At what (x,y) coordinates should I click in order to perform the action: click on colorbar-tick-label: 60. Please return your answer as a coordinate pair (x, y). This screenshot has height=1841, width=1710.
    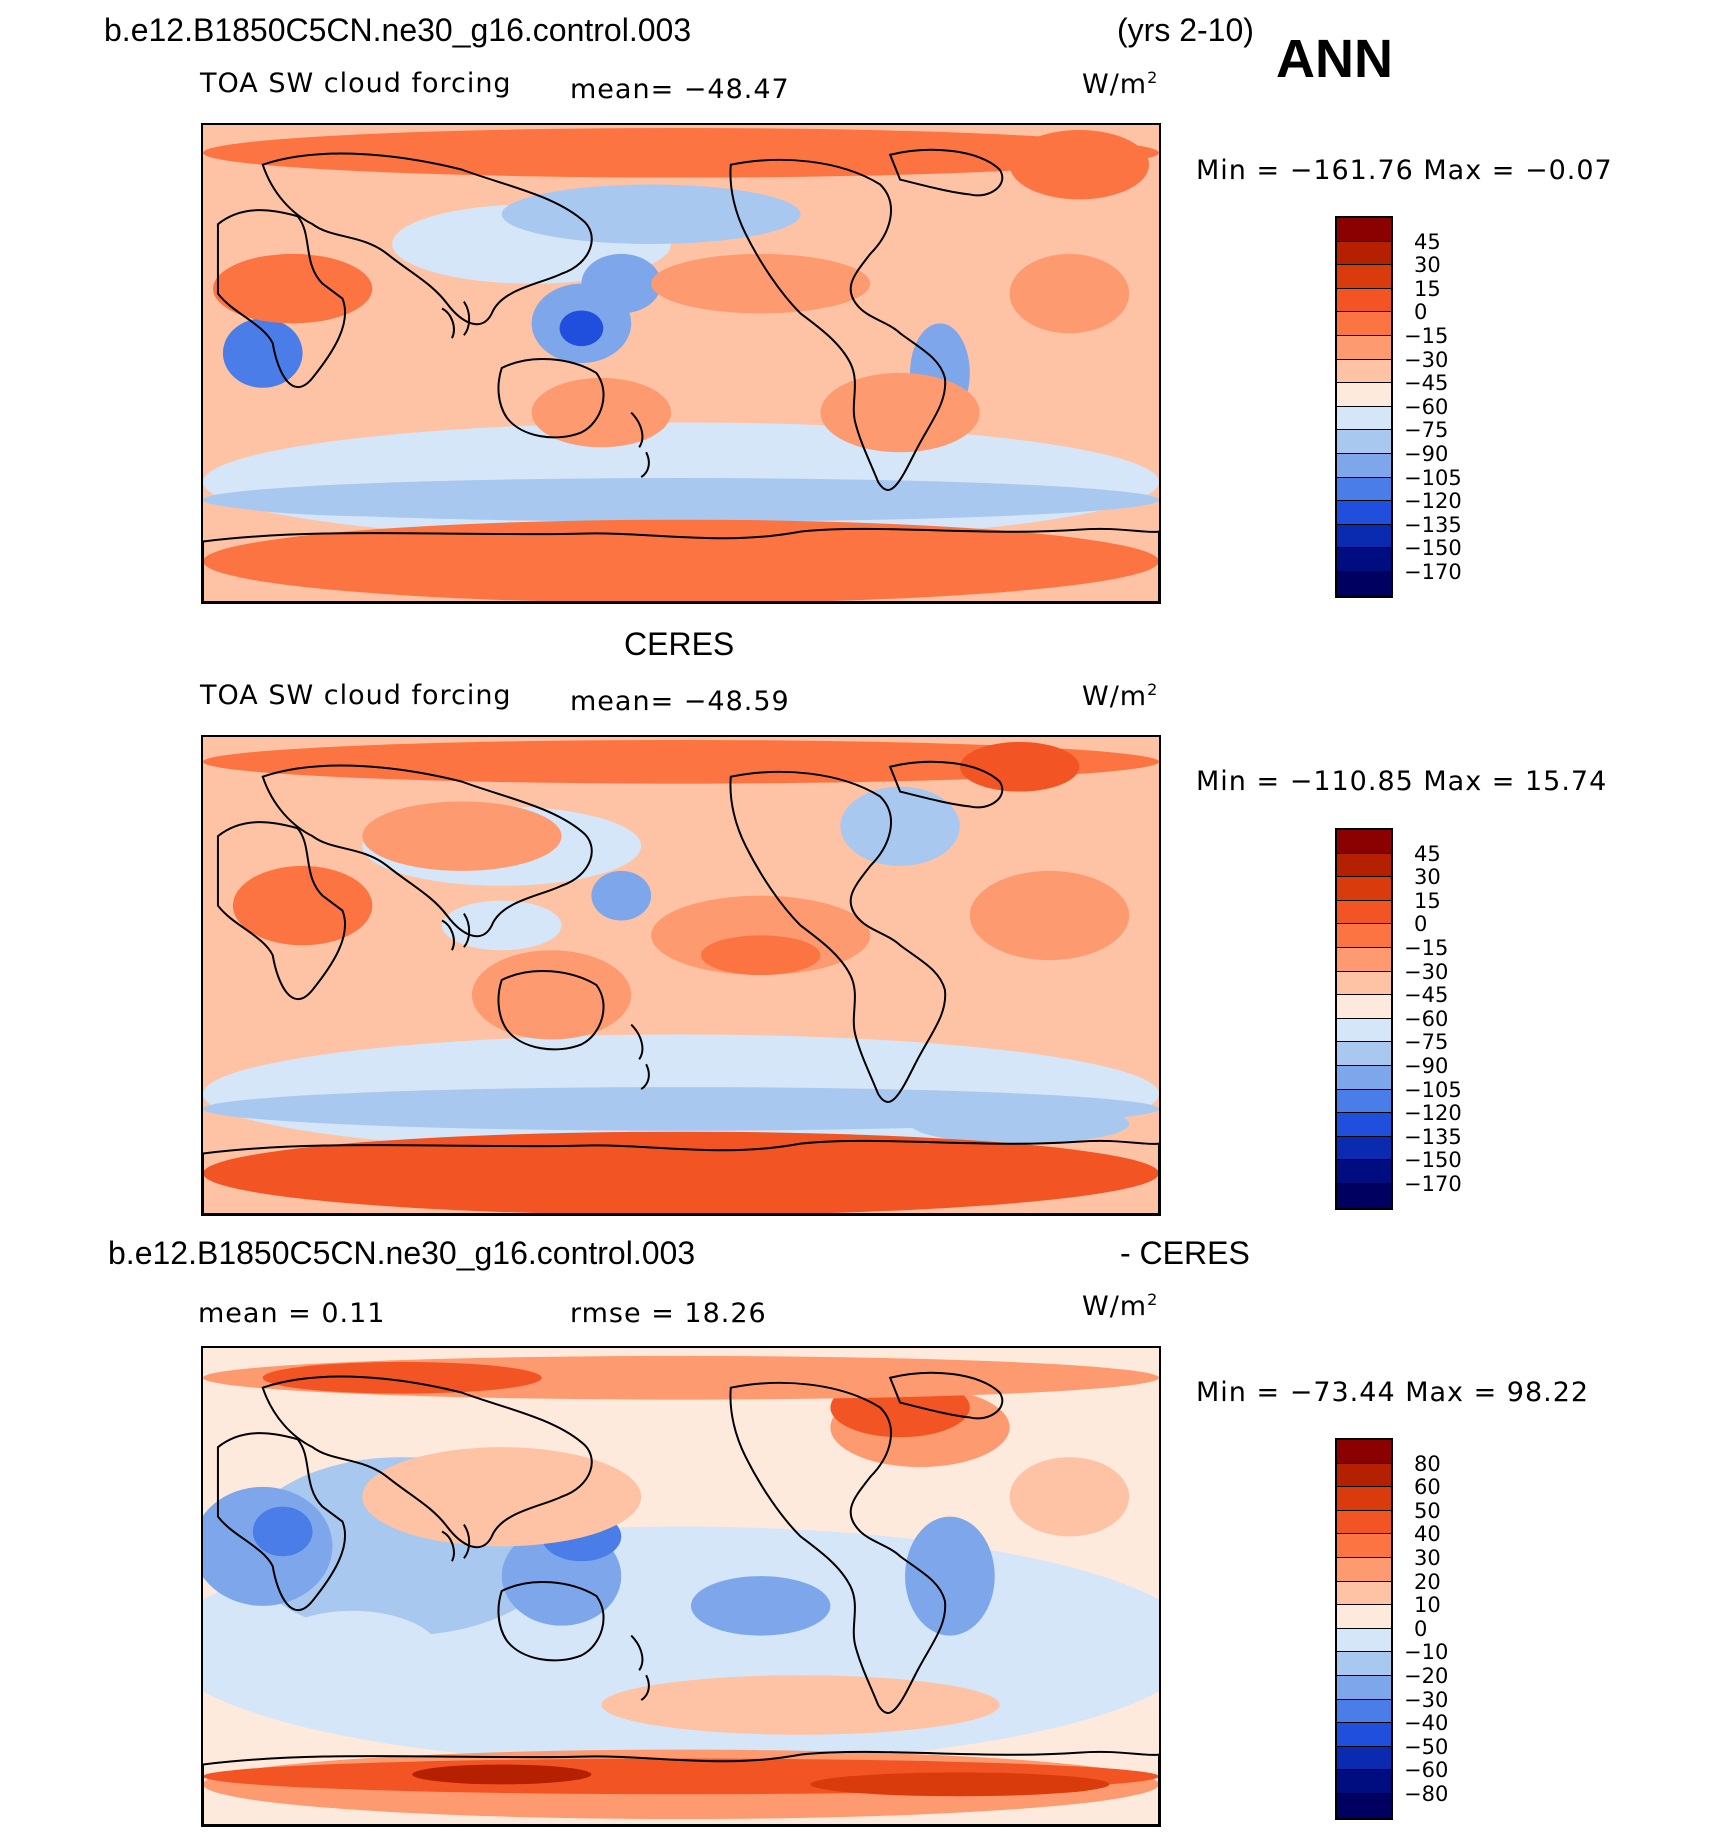
    Looking at the image, I should click on (1427, 1487).